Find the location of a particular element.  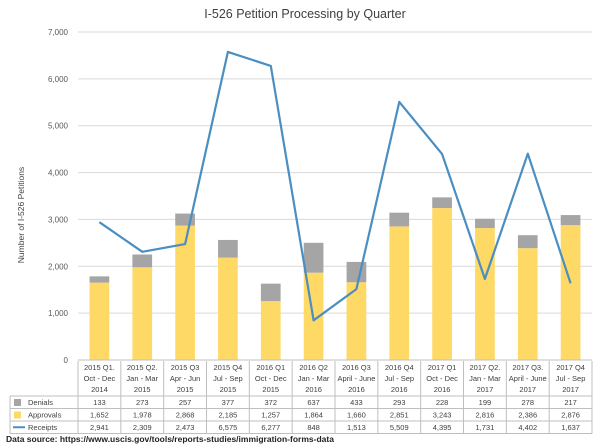

legend-label-approvals: Approvals is located at coordinates (45, 415).